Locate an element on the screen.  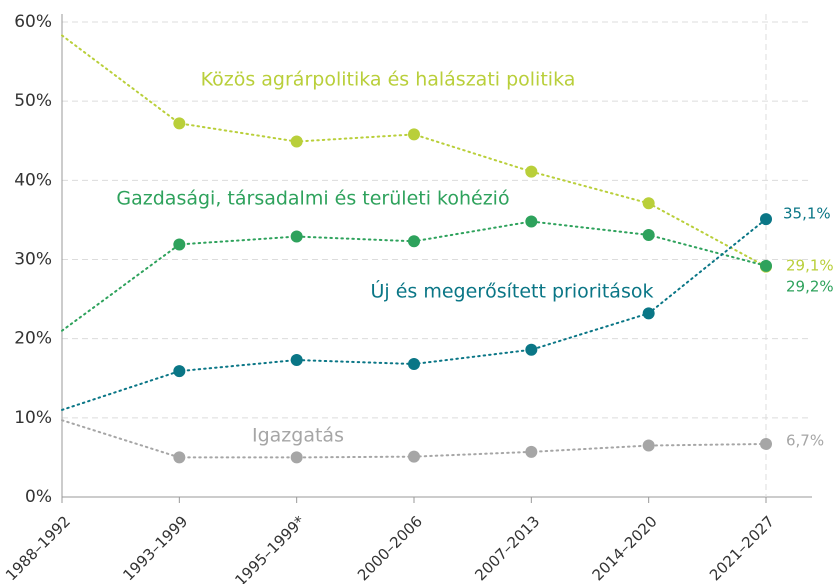
y-tick-label: 20% is located at coordinates (33, 339).